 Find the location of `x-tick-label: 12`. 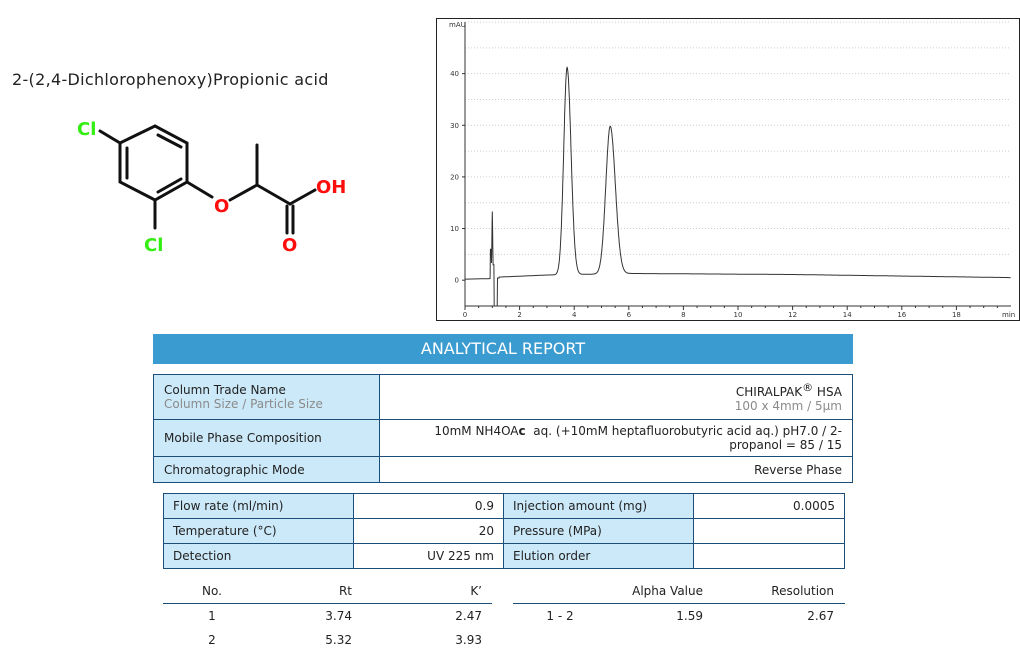

x-tick-label: 12 is located at coordinates (792, 315).